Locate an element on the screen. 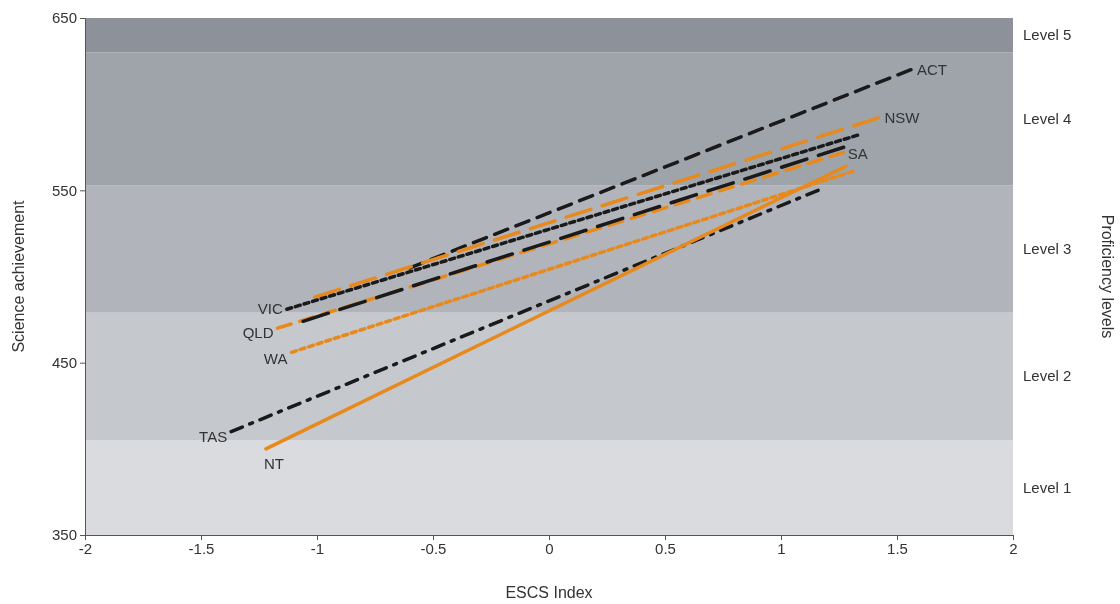 Image resolution: width=1120 pixels, height=604 pixels. band-label: Level 3 is located at coordinates (1047, 248).